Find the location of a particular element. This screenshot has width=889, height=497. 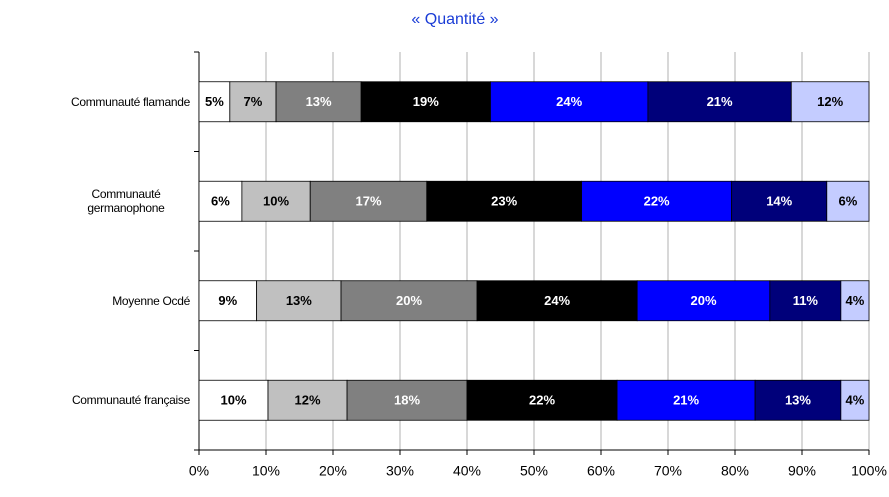

x-tick-label: 0% is located at coordinates (199, 471).